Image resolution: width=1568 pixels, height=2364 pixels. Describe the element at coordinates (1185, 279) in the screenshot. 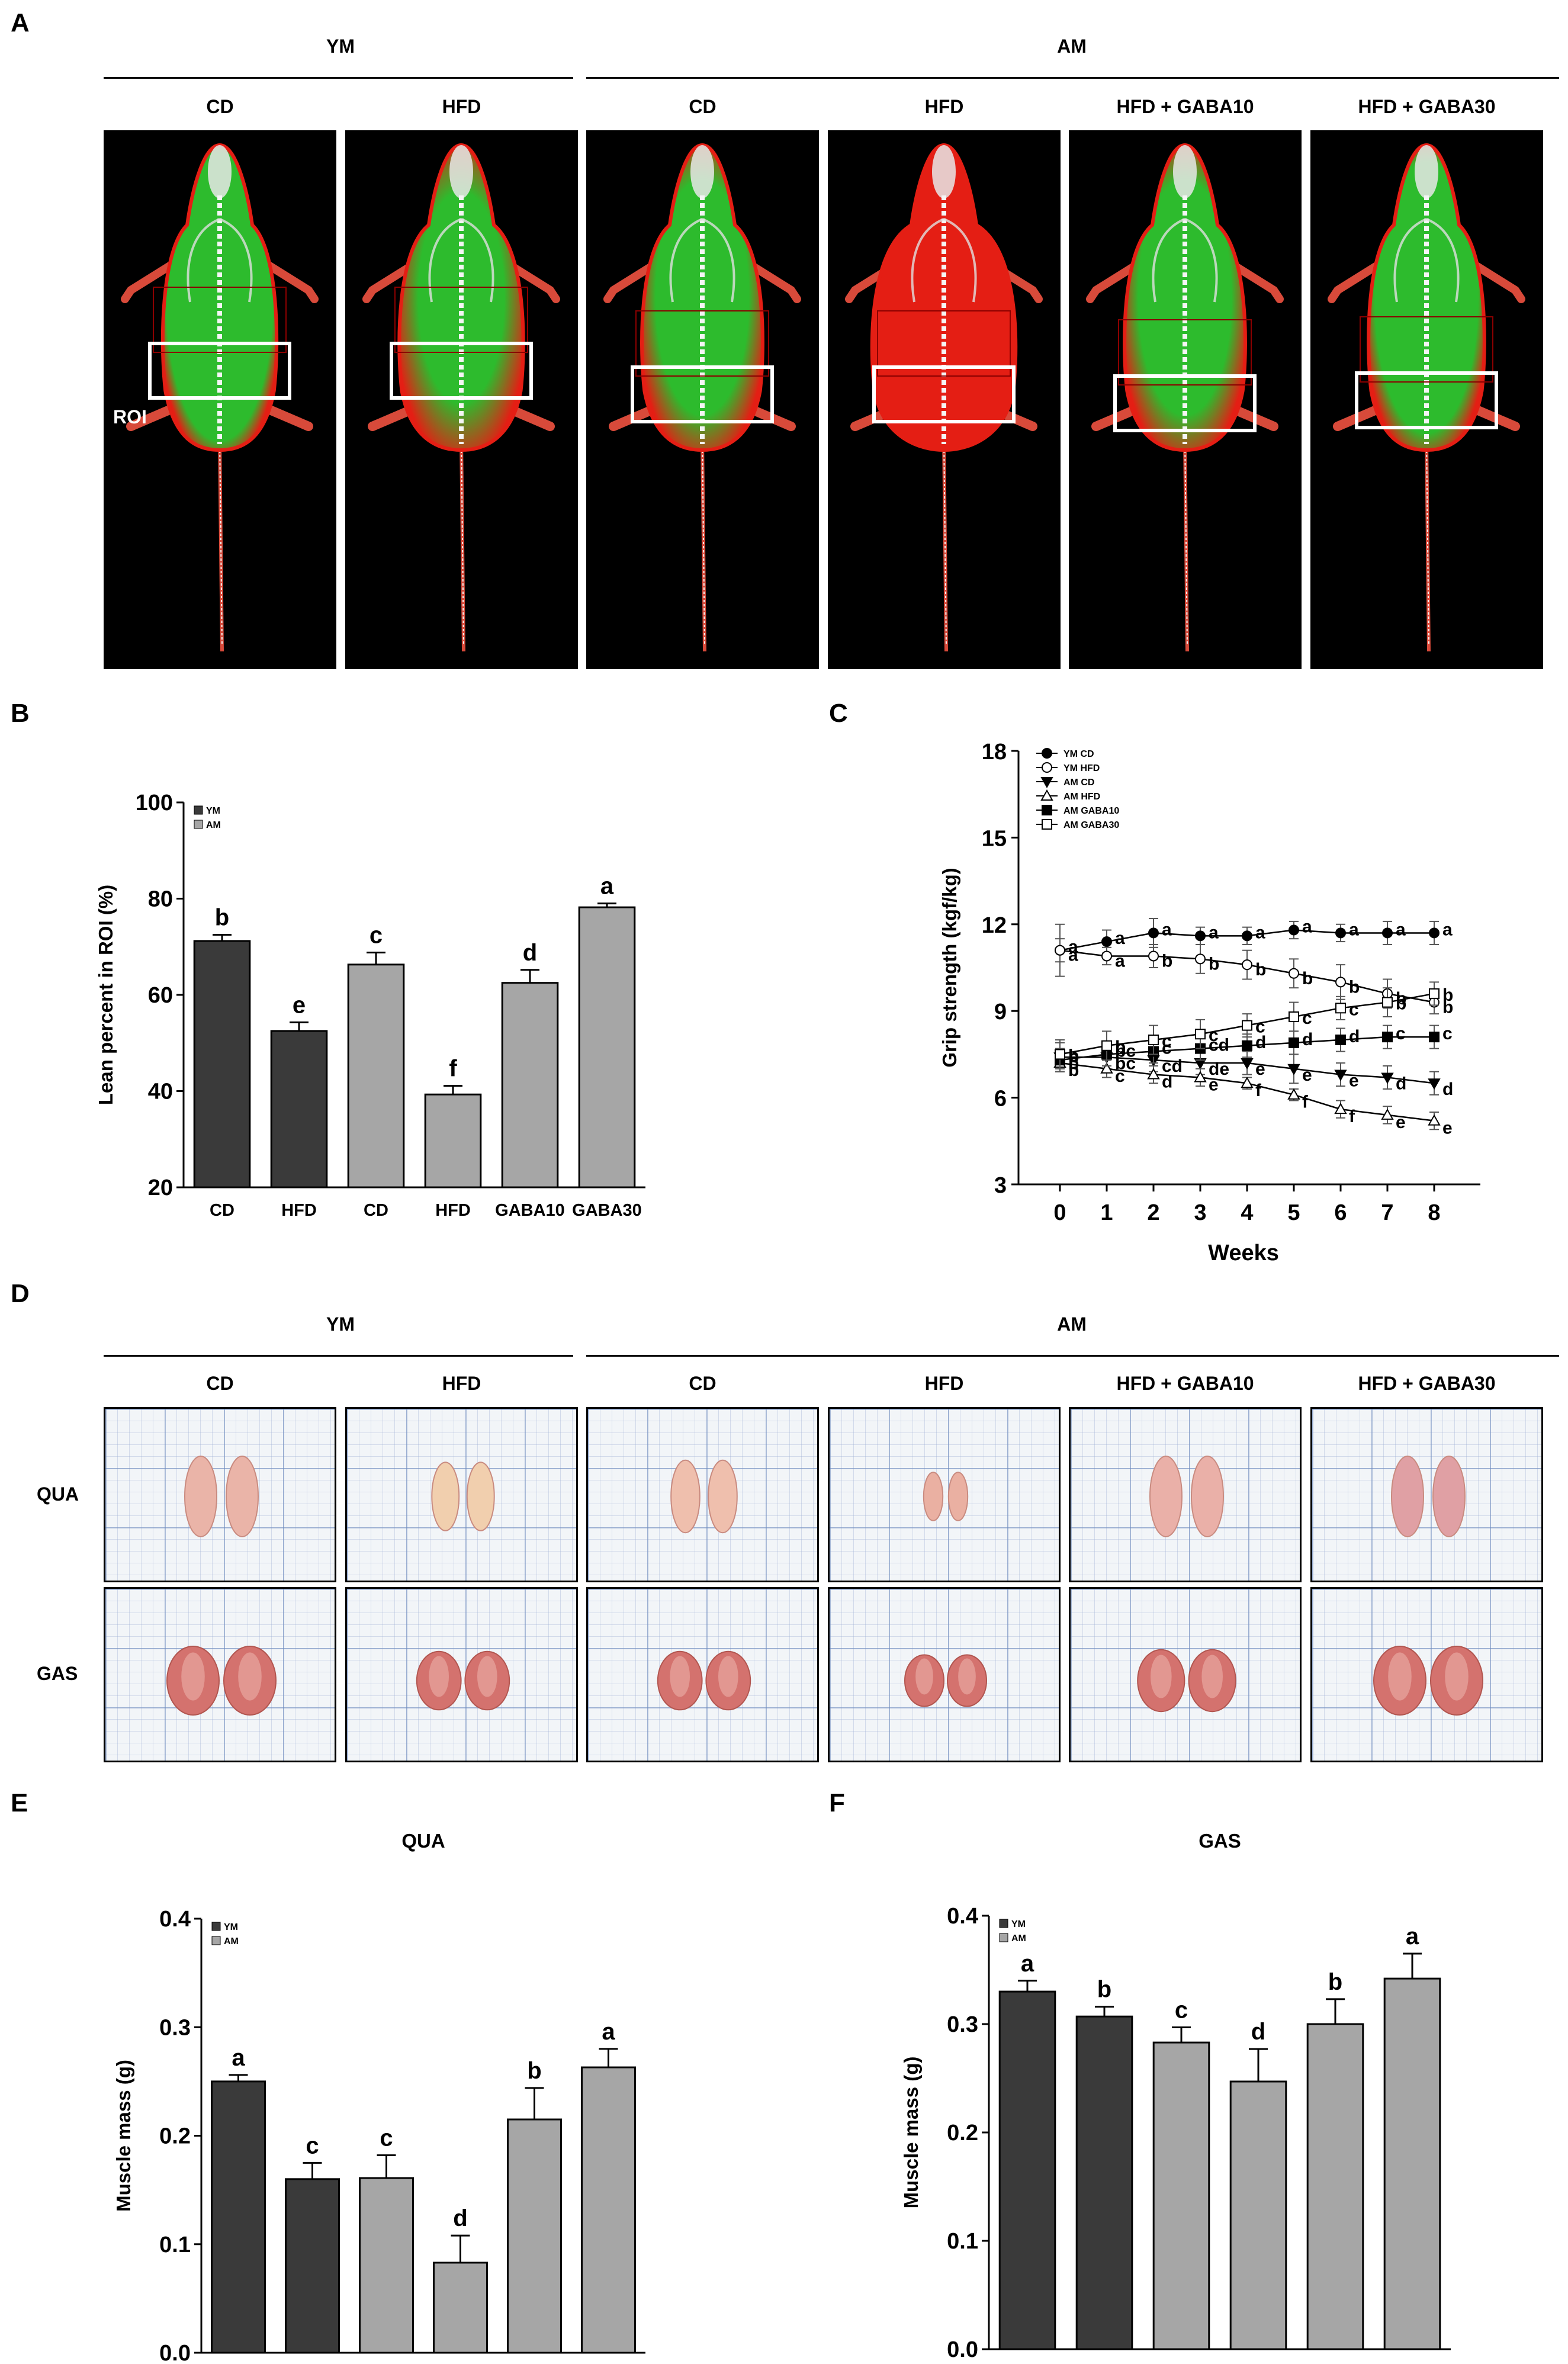

I see `front-legs` at that location.